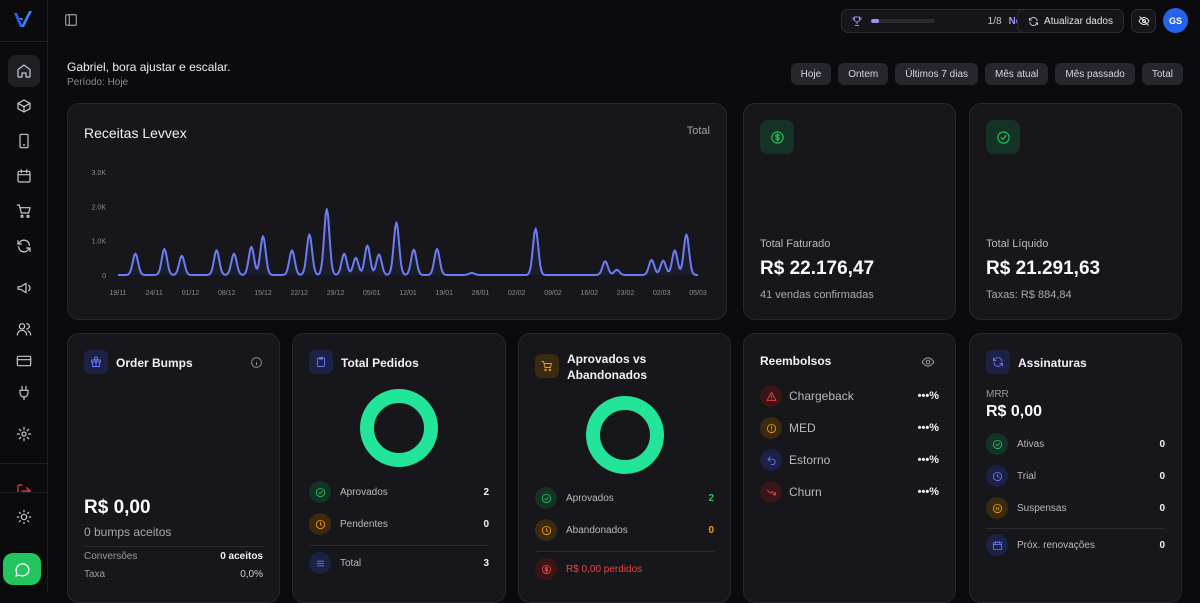 This screenshot has height=603, width=1200. I want to click on y-tick-label: 3.0K, so click(99, 173).